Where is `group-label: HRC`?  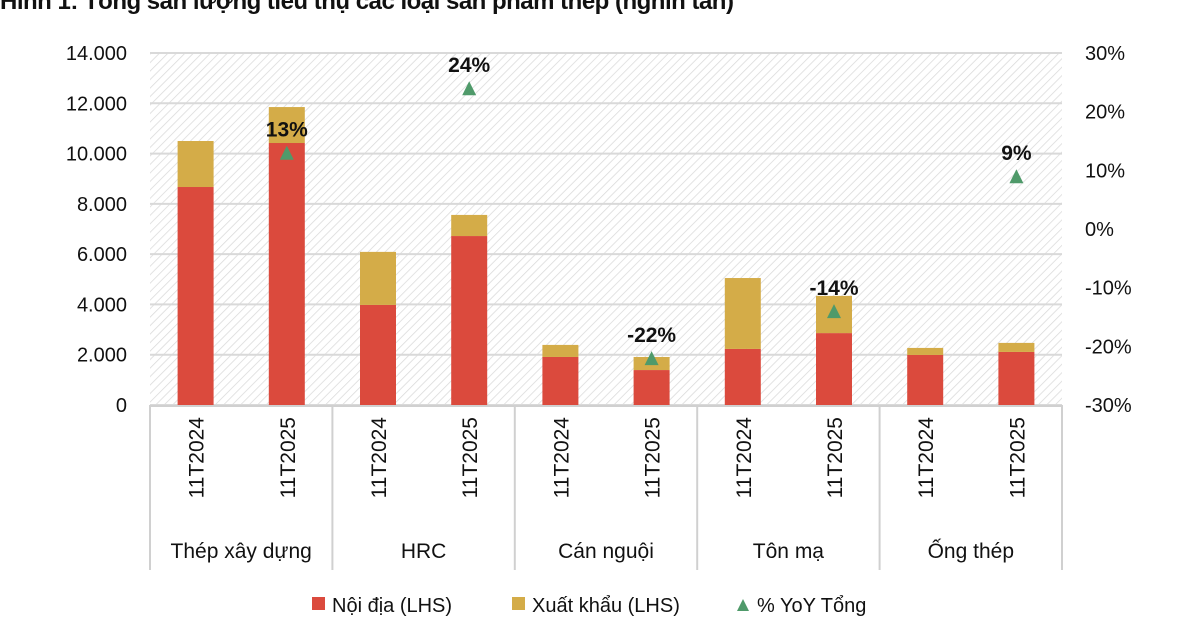
group-label: HRC is located at coordinates (424, 551).